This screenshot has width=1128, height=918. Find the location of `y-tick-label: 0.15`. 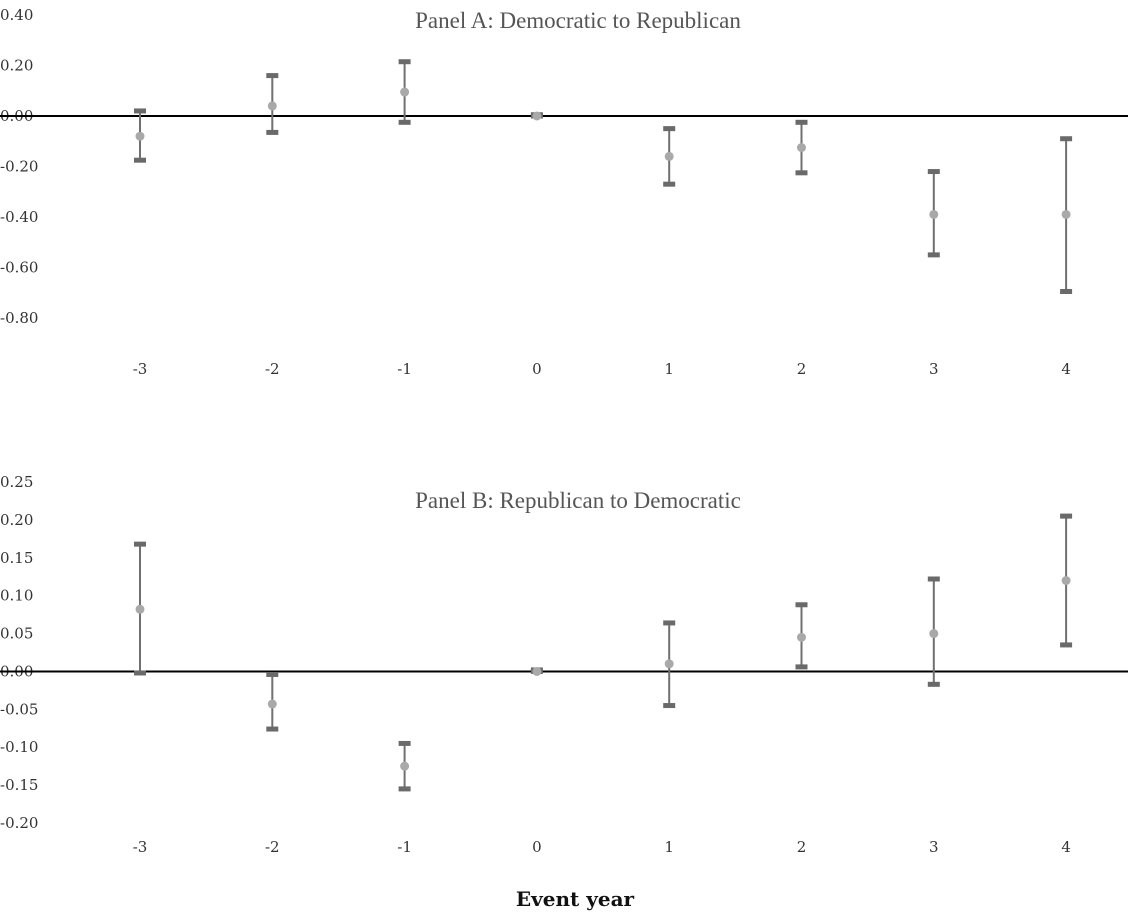

y-tick-label: 0.15 is located at coordinates (16, 558).